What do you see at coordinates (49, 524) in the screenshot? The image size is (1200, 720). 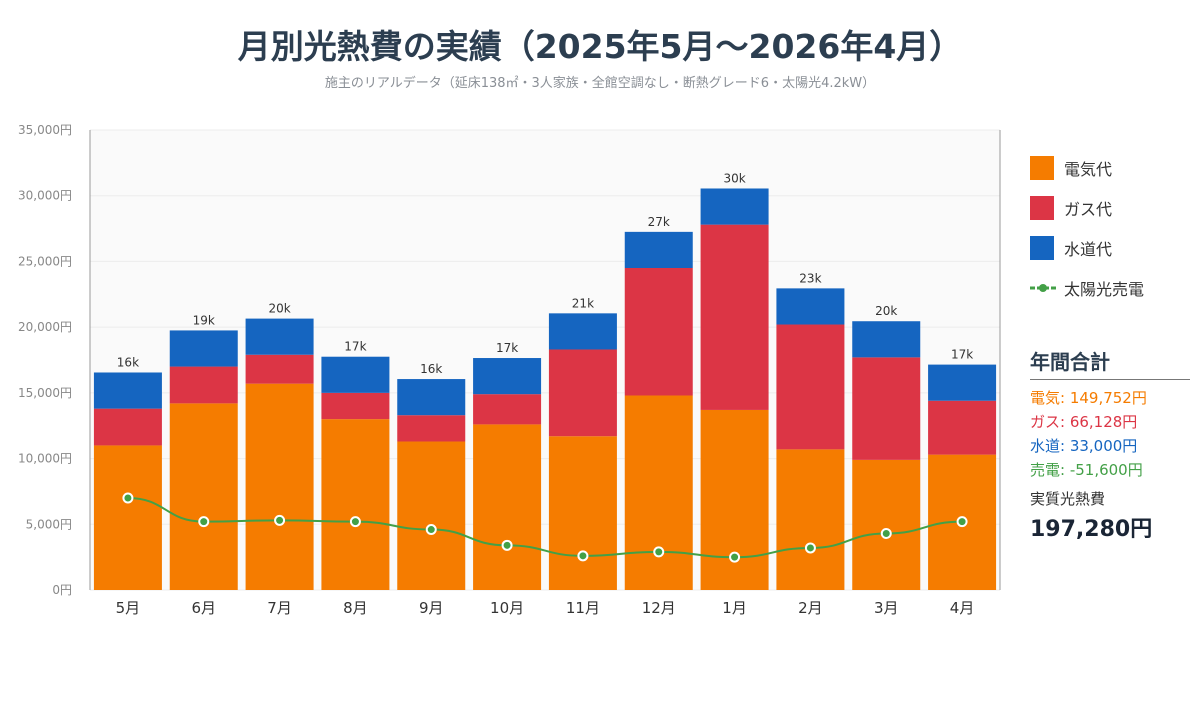 I see `y-tick-label: 5,000円` at bounding box center [49, 524].